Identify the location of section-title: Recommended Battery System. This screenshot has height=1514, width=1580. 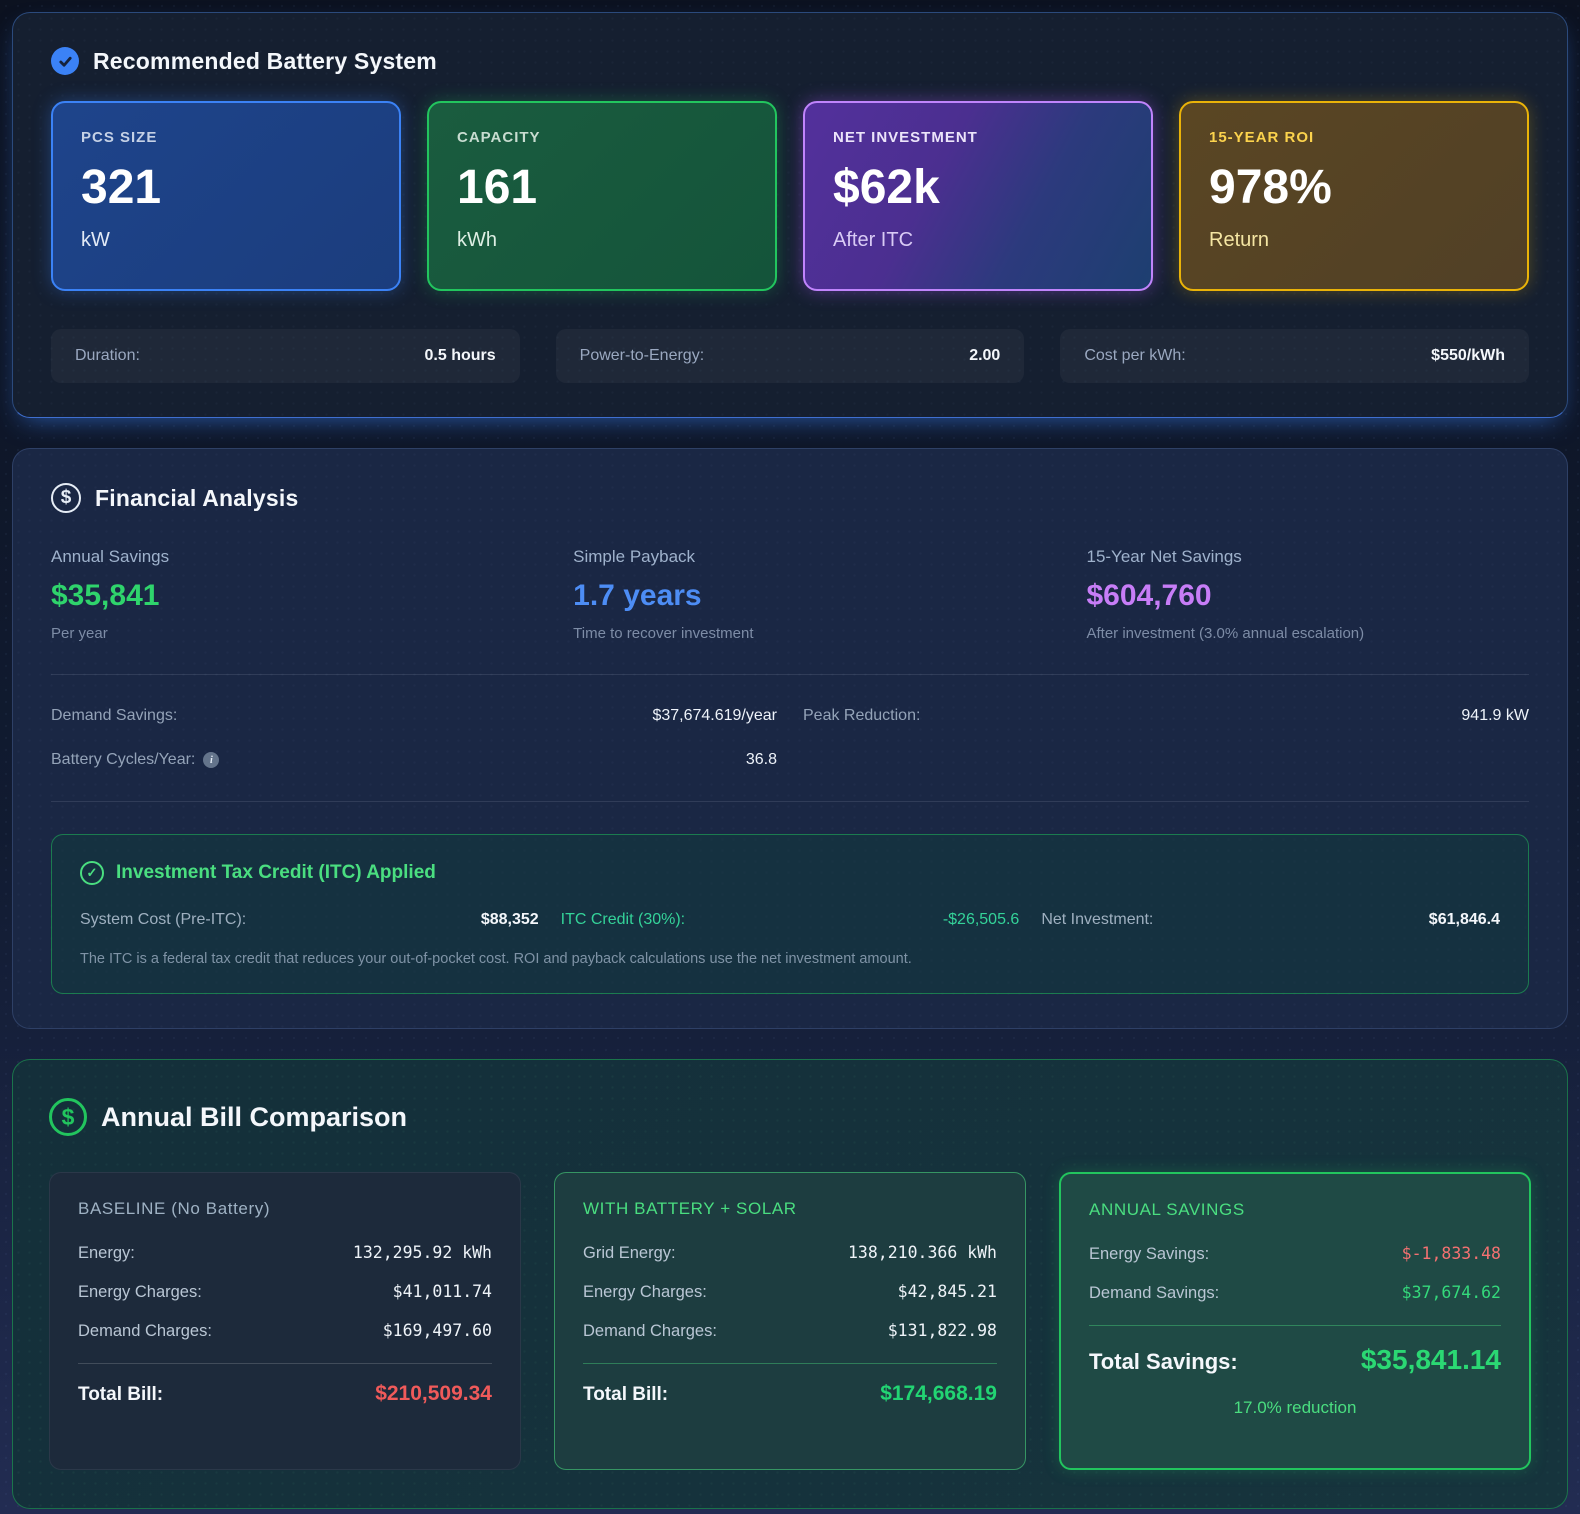
(265, 60).